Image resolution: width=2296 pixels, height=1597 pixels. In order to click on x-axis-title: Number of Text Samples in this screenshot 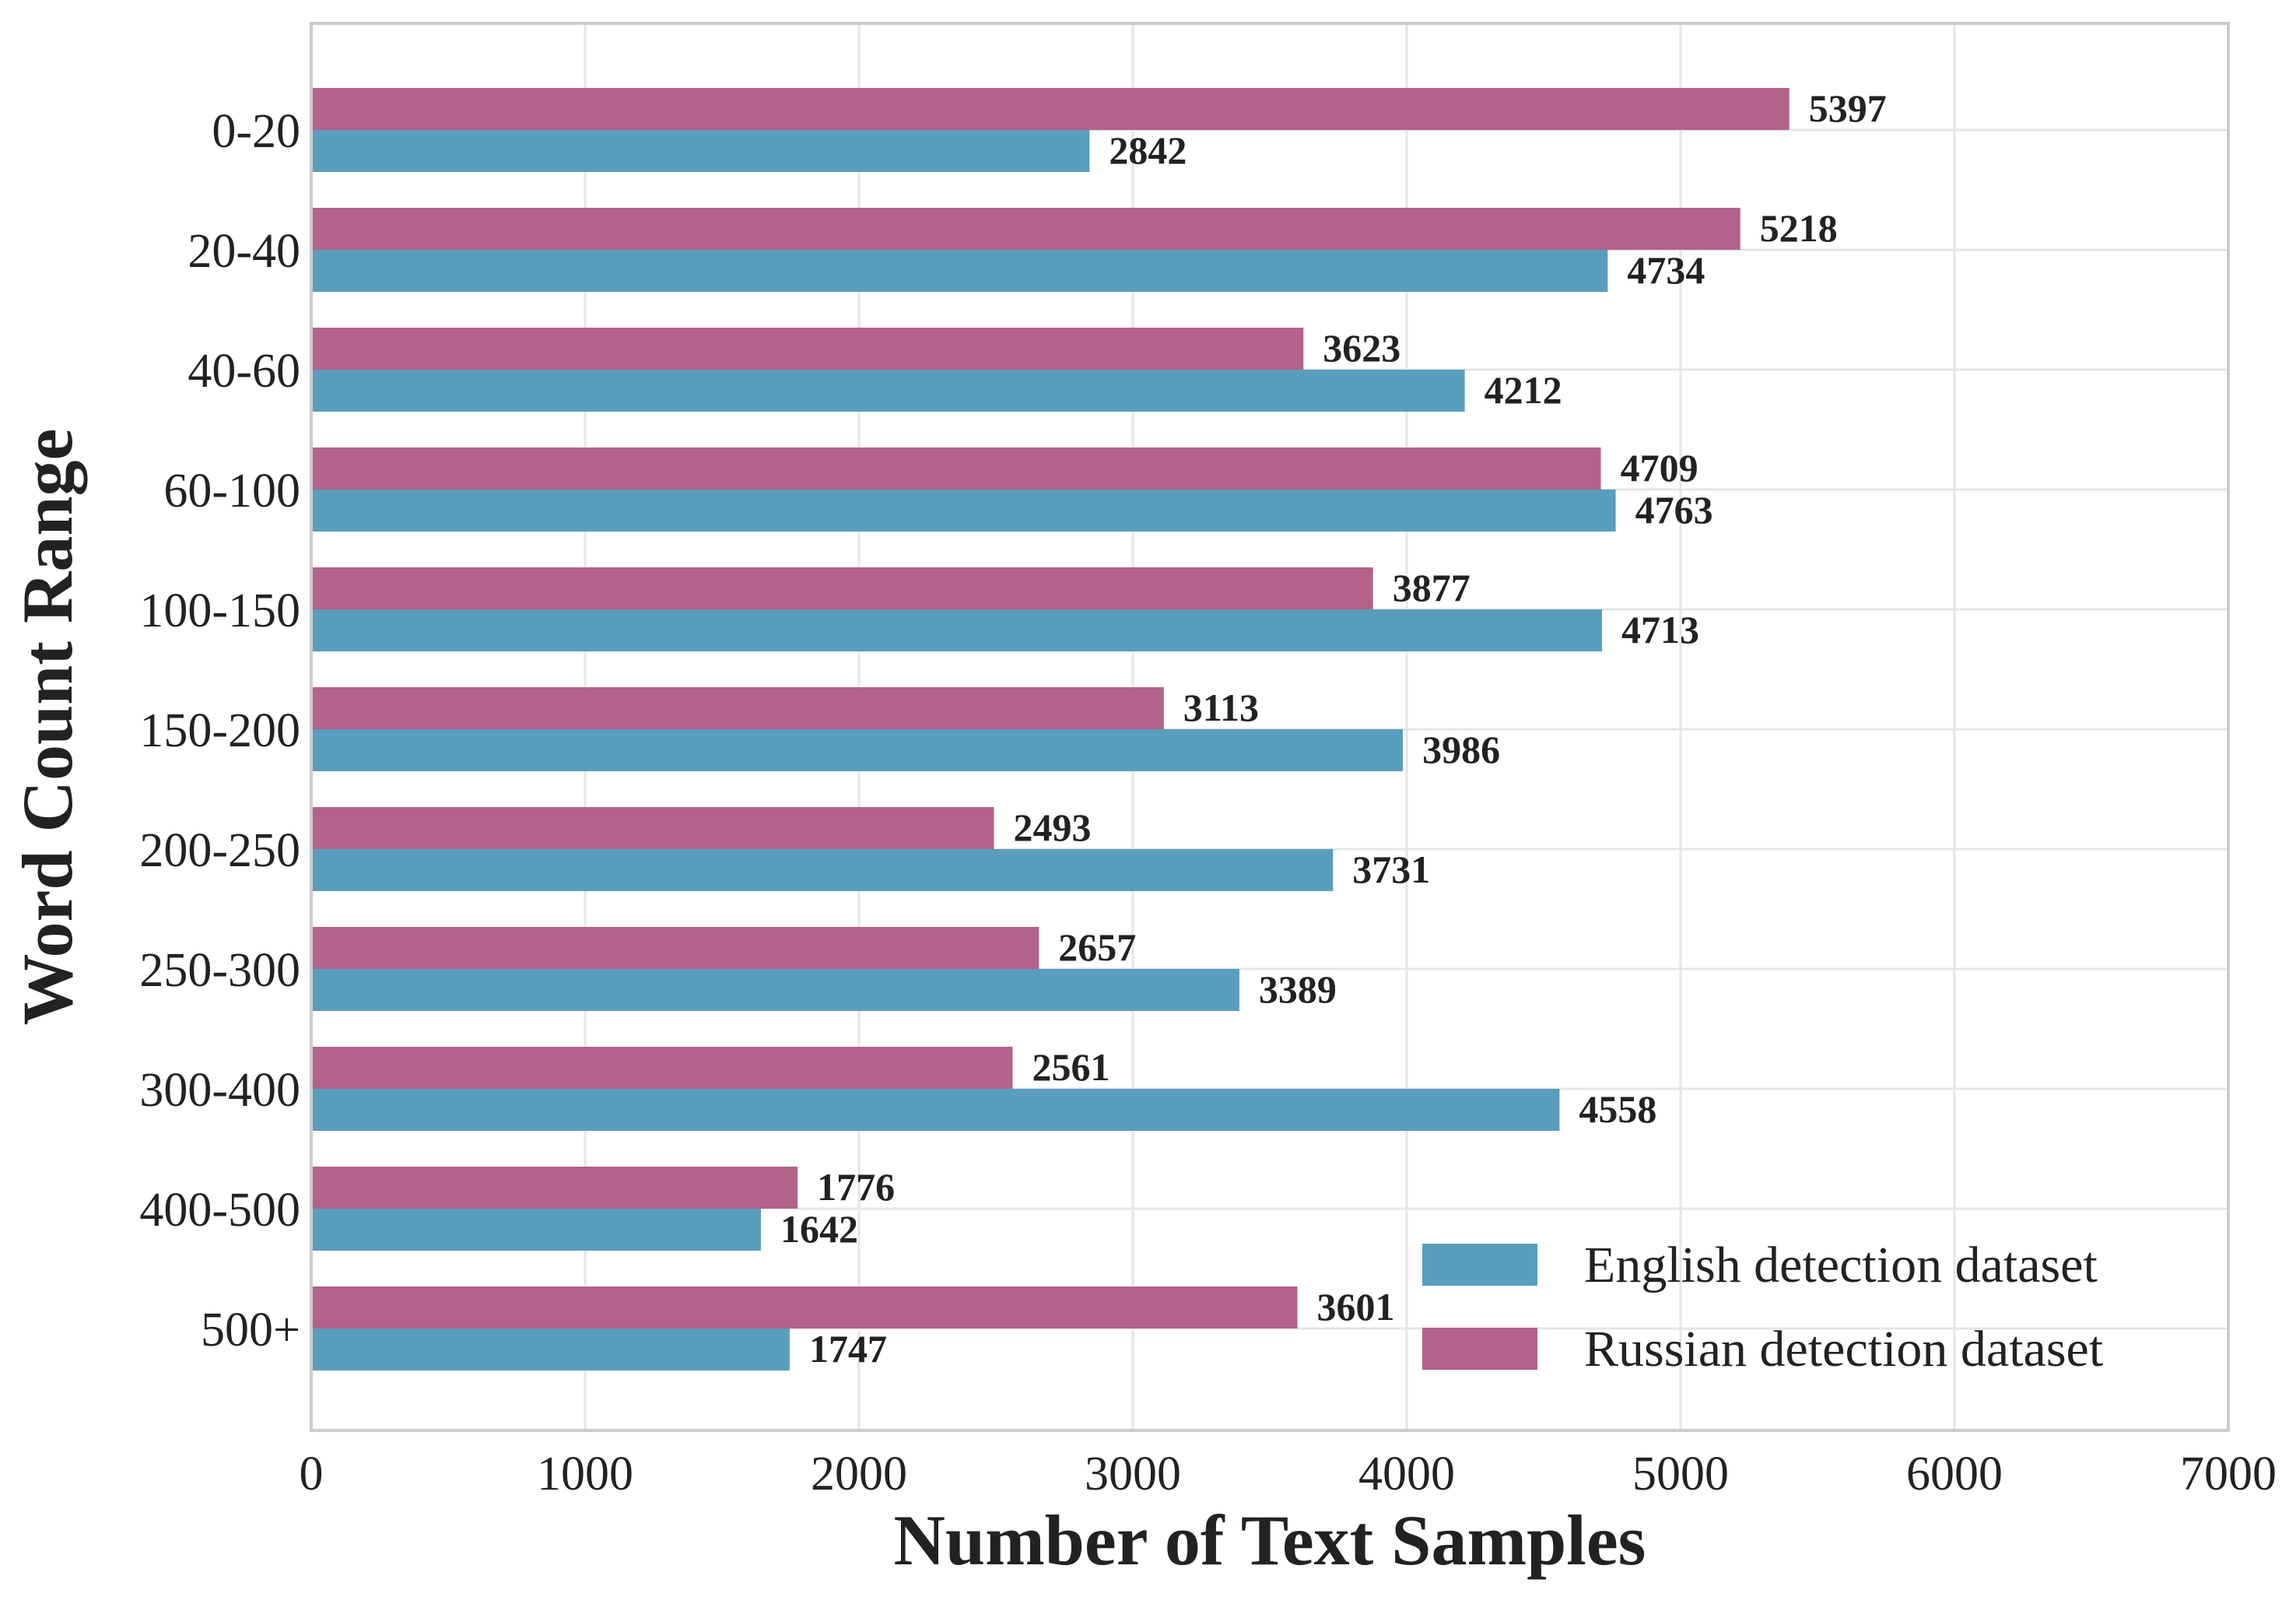, I will do `click(1270, 1540)`.